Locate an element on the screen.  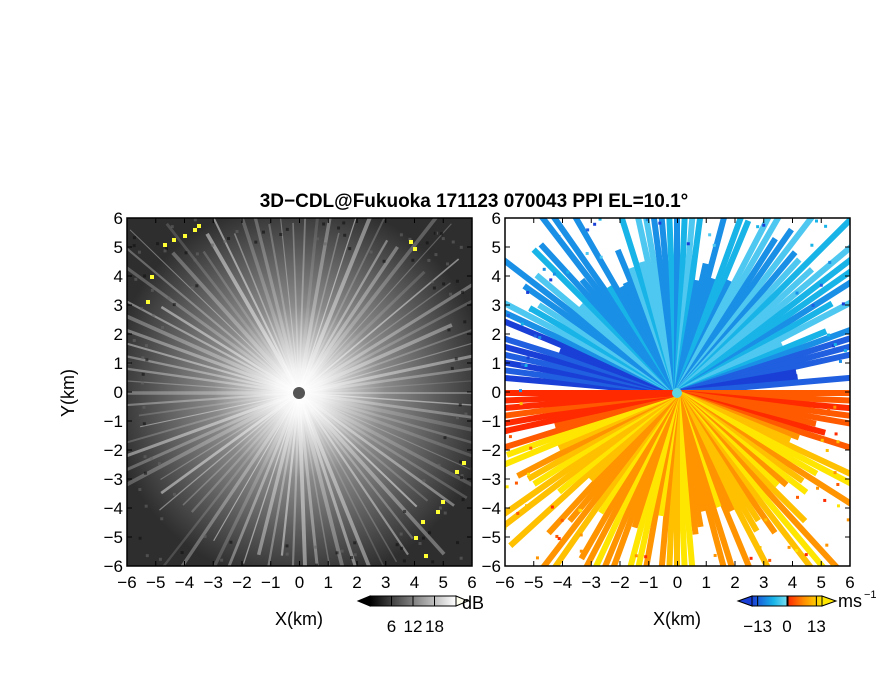
x-tick-label: 6 is located at coordinates (849, 582).